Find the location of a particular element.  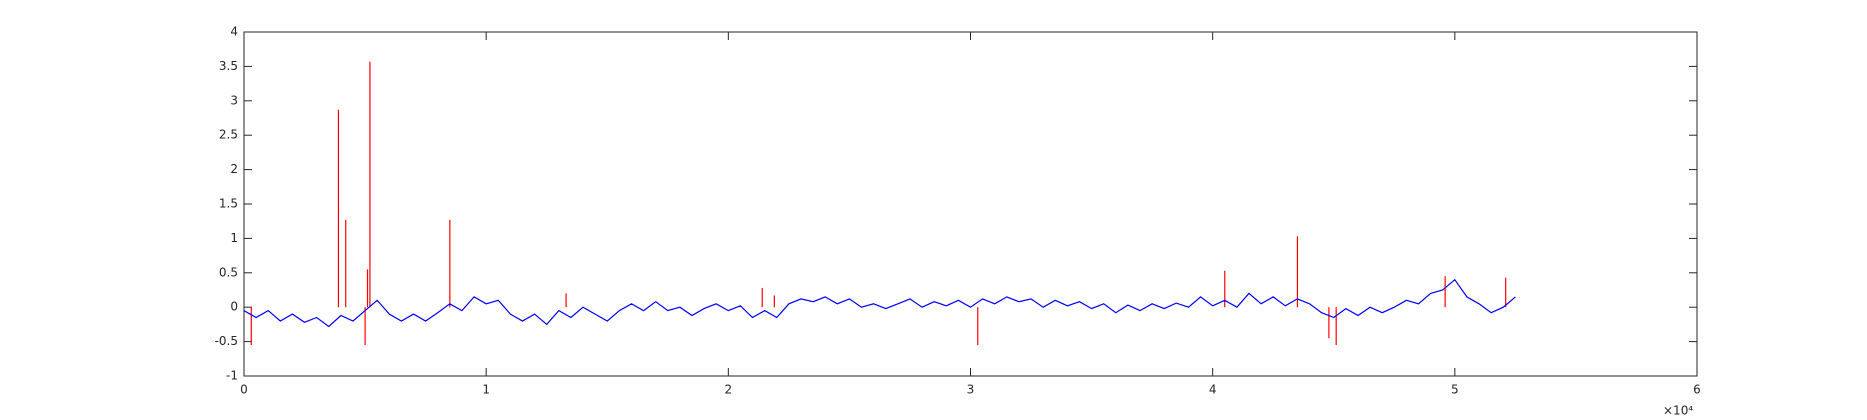

y-tick-label: 2.5 is located at coordinates (228, 135).